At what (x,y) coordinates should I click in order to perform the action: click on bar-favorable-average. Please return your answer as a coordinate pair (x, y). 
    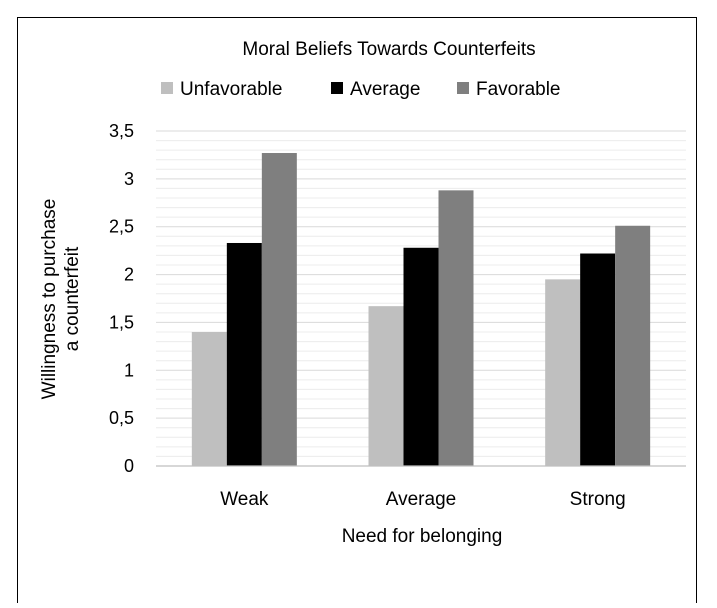
    Looking at the image, I should click on (456, 328).